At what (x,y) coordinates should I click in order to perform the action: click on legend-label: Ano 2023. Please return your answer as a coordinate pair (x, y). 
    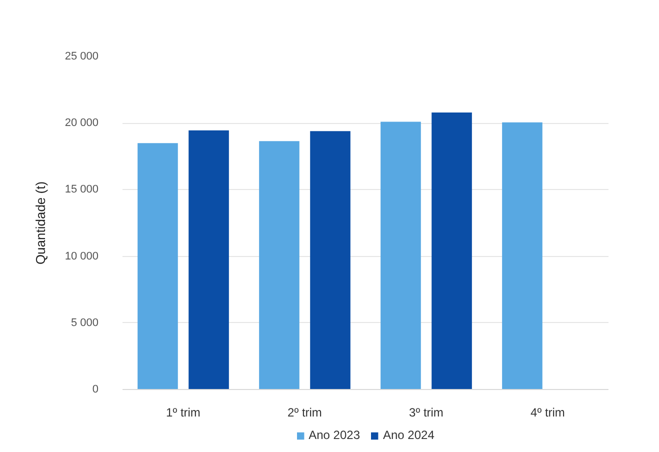
    Looking at the image, I should click on (334, 435).